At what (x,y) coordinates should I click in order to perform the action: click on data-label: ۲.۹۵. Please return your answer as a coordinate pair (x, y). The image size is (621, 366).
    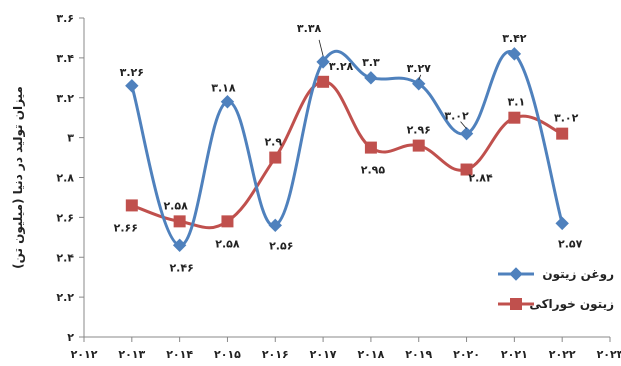
    Looking at the image, I should click on (373, 170).